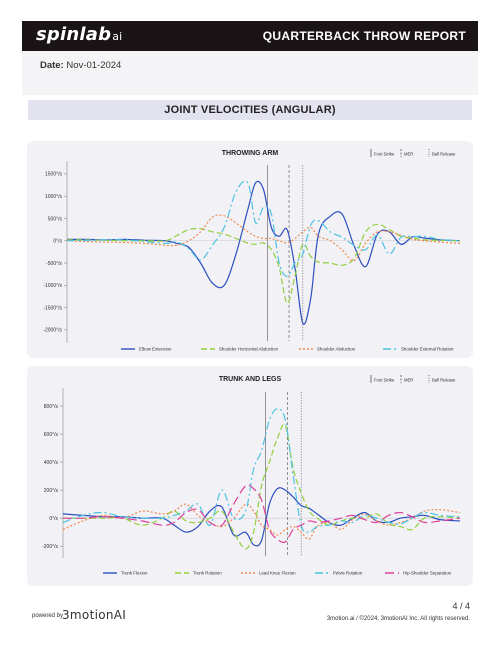 This screenshot has height=647, width=500. What do you see at coordinates (117, 36) in the screenshot?
I see `logo-suffix-text: ai` at bounding box center [117, 36].